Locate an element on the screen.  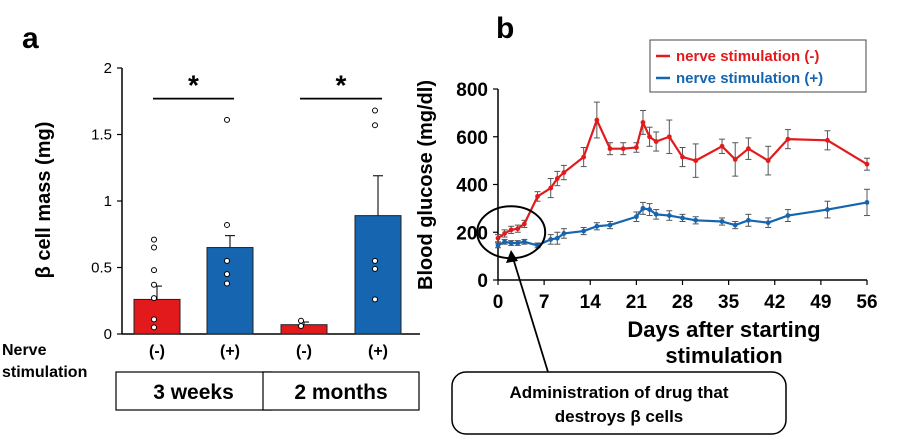
annotation-text-line2: destroys β cells is located at coordinates (619, 416).